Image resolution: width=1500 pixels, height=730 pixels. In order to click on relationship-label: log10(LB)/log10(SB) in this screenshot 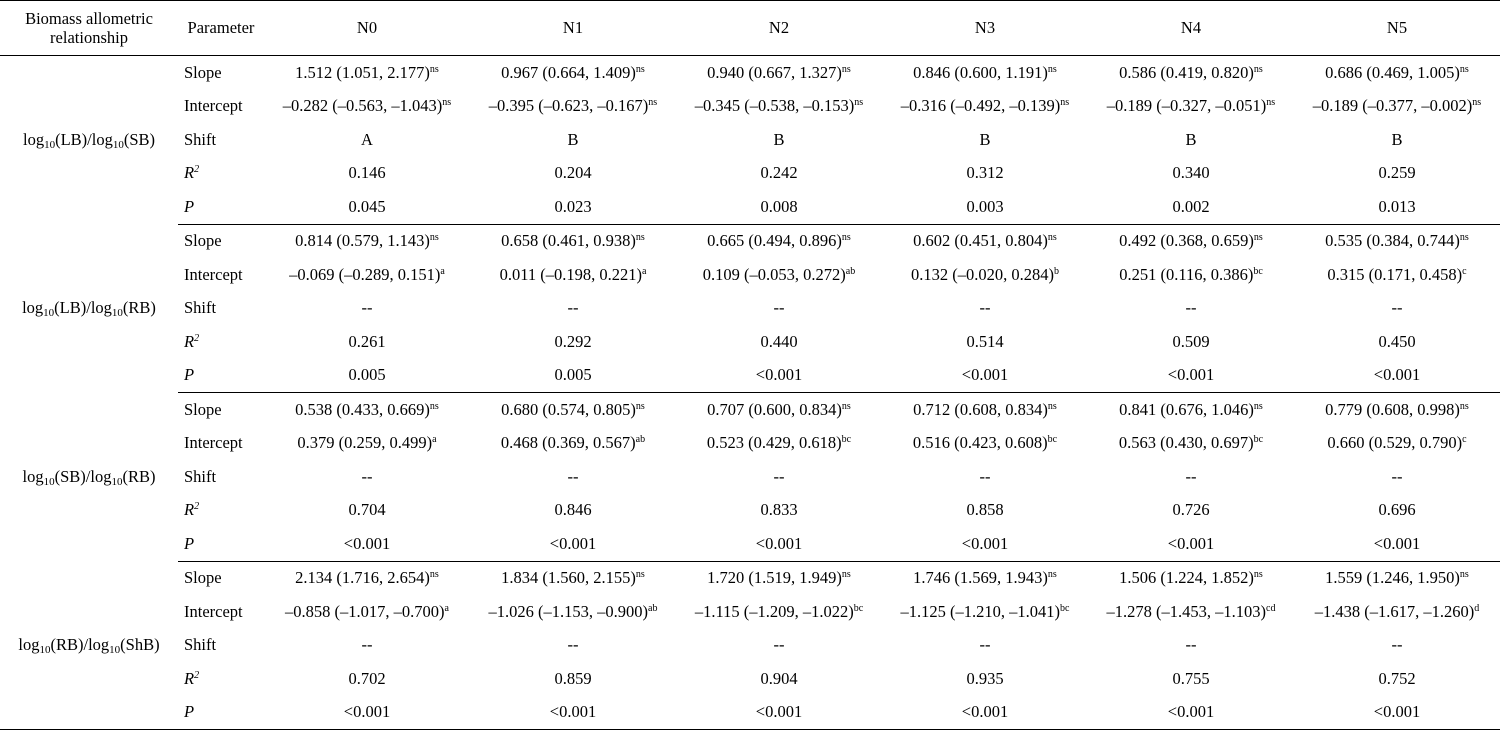, I will do `click(89, 140)`.